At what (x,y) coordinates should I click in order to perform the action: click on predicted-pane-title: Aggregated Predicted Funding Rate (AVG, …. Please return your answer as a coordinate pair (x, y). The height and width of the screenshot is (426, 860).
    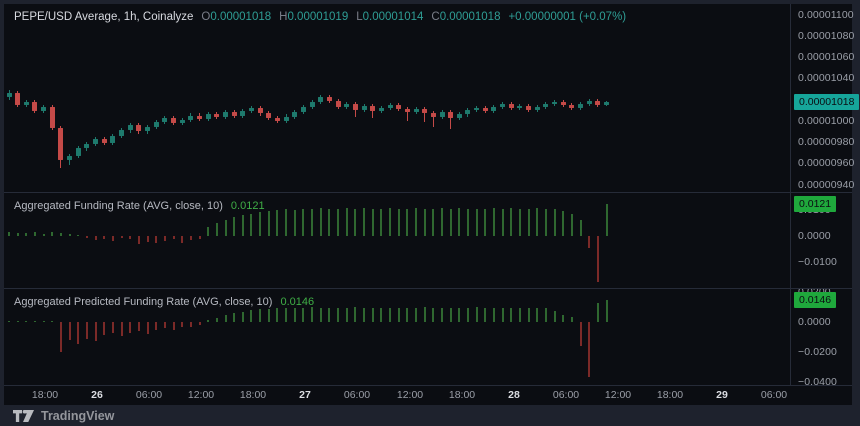
    Looking at the image, I should click on (143, 302).